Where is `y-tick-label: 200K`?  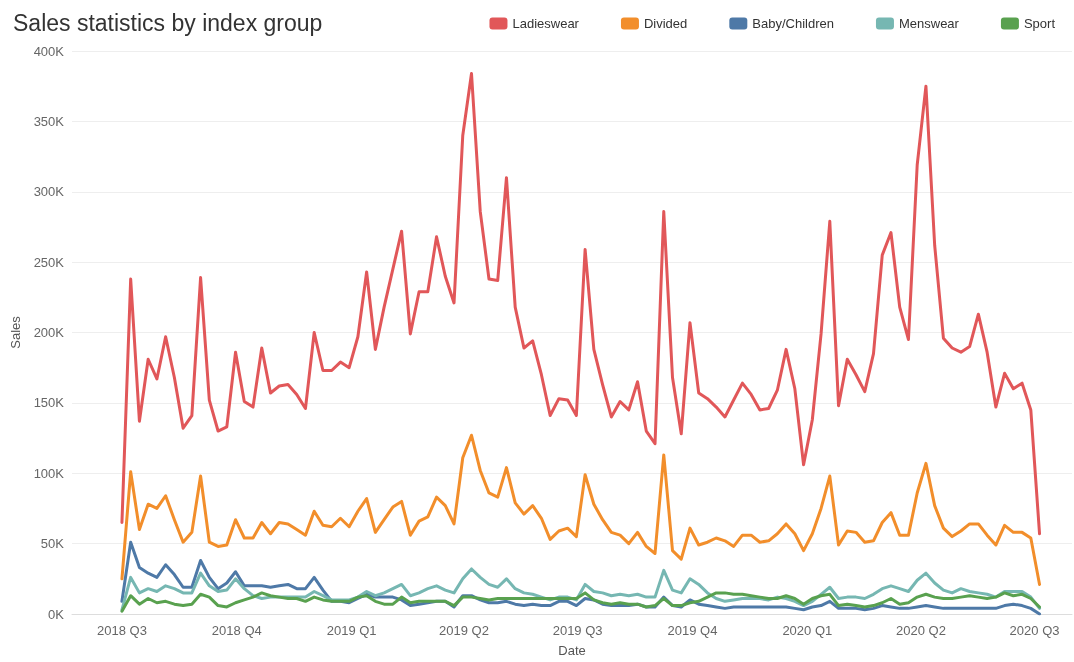 y-tick-label: 200K is located at coordinates (49, 332).